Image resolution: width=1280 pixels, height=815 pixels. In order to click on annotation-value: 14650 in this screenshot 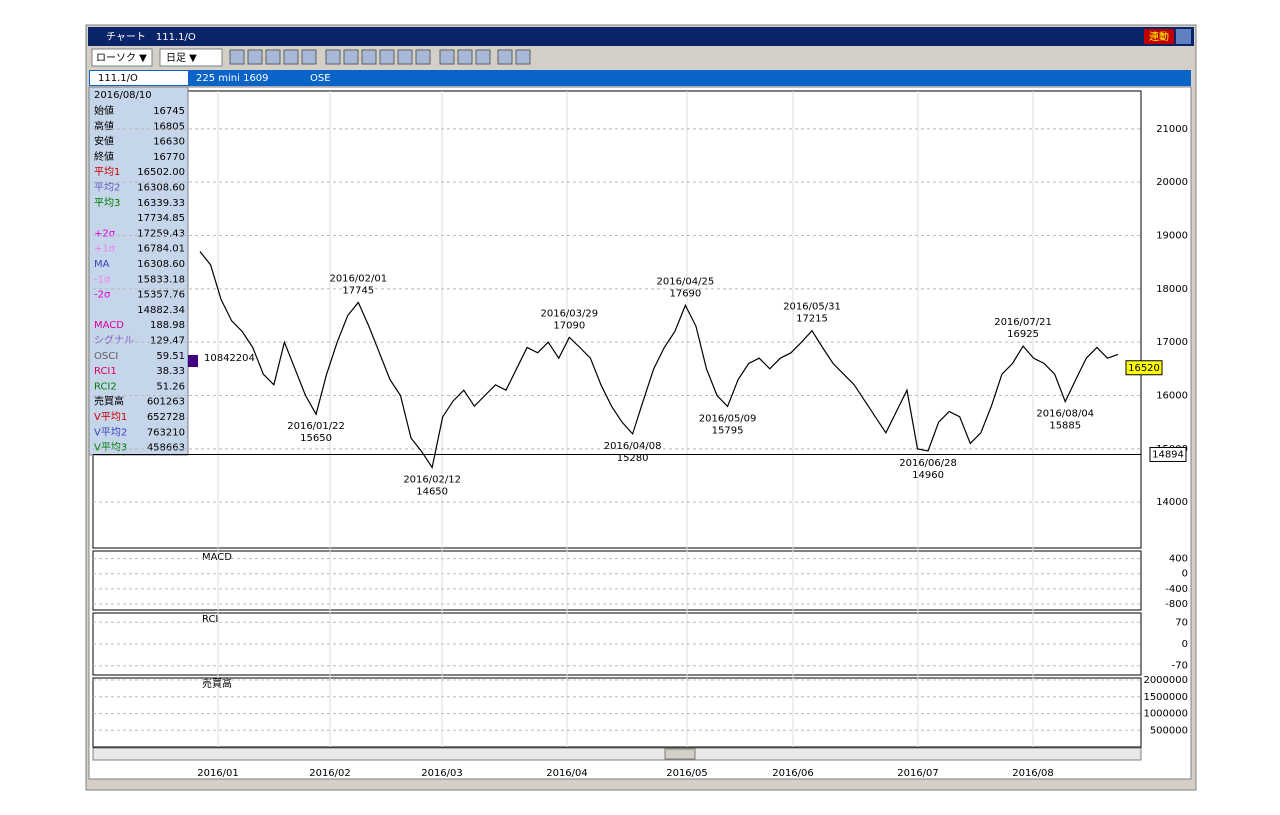, I will do `click(432, 491)`.